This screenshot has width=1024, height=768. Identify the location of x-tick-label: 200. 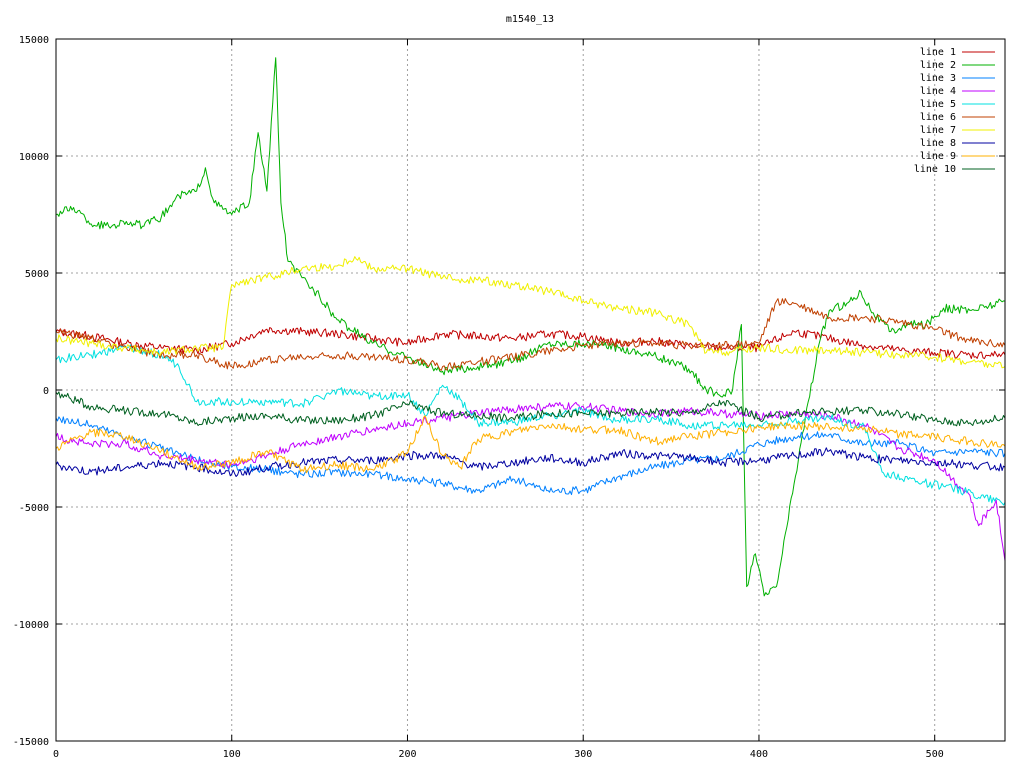
(407, 754).